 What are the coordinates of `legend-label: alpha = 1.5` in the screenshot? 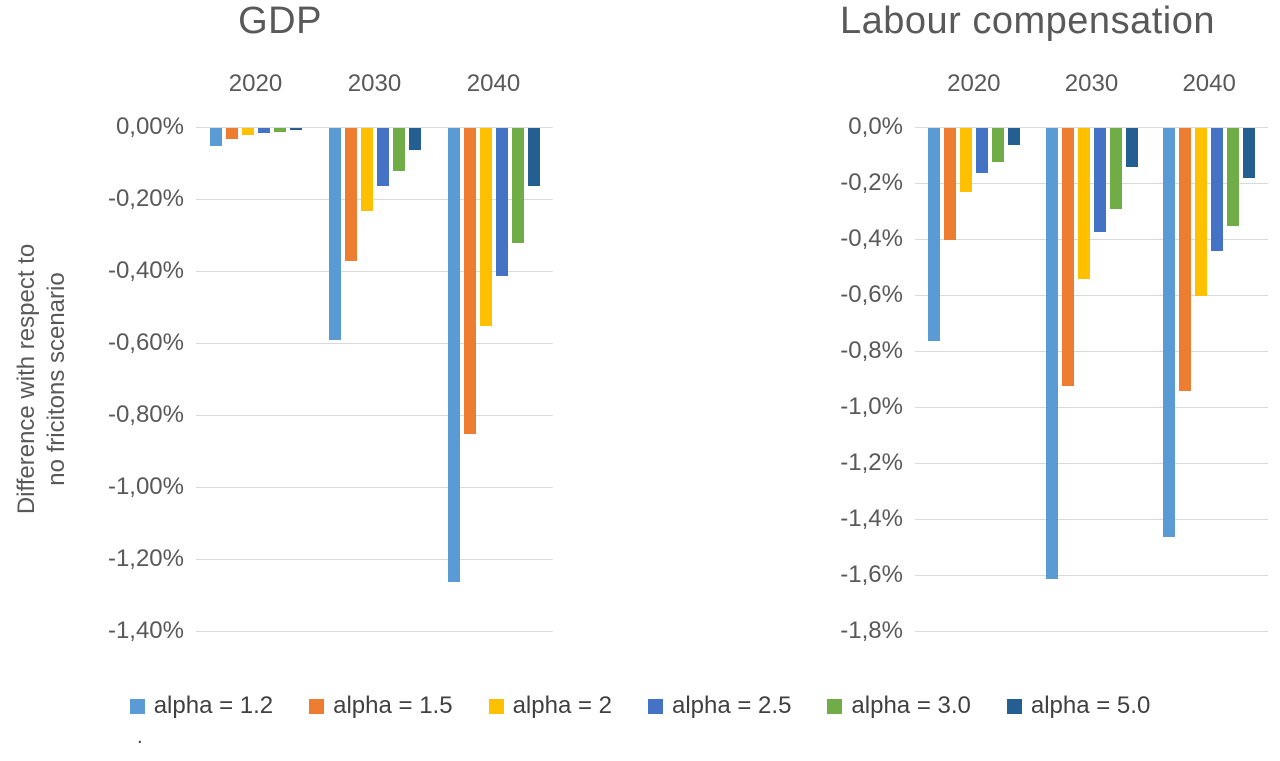 It's located at (393, 705).